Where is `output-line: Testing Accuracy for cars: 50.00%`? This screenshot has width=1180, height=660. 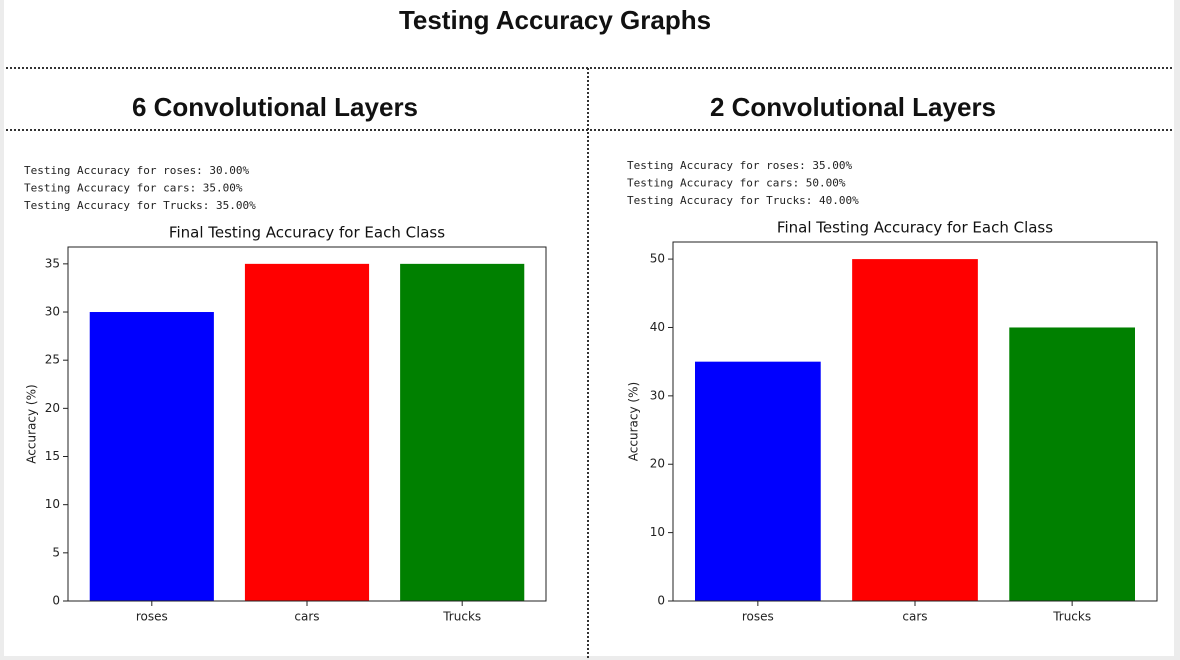 output-line: Testing Accuracy for cars: 50.00% is located at coordinates (736, 183).